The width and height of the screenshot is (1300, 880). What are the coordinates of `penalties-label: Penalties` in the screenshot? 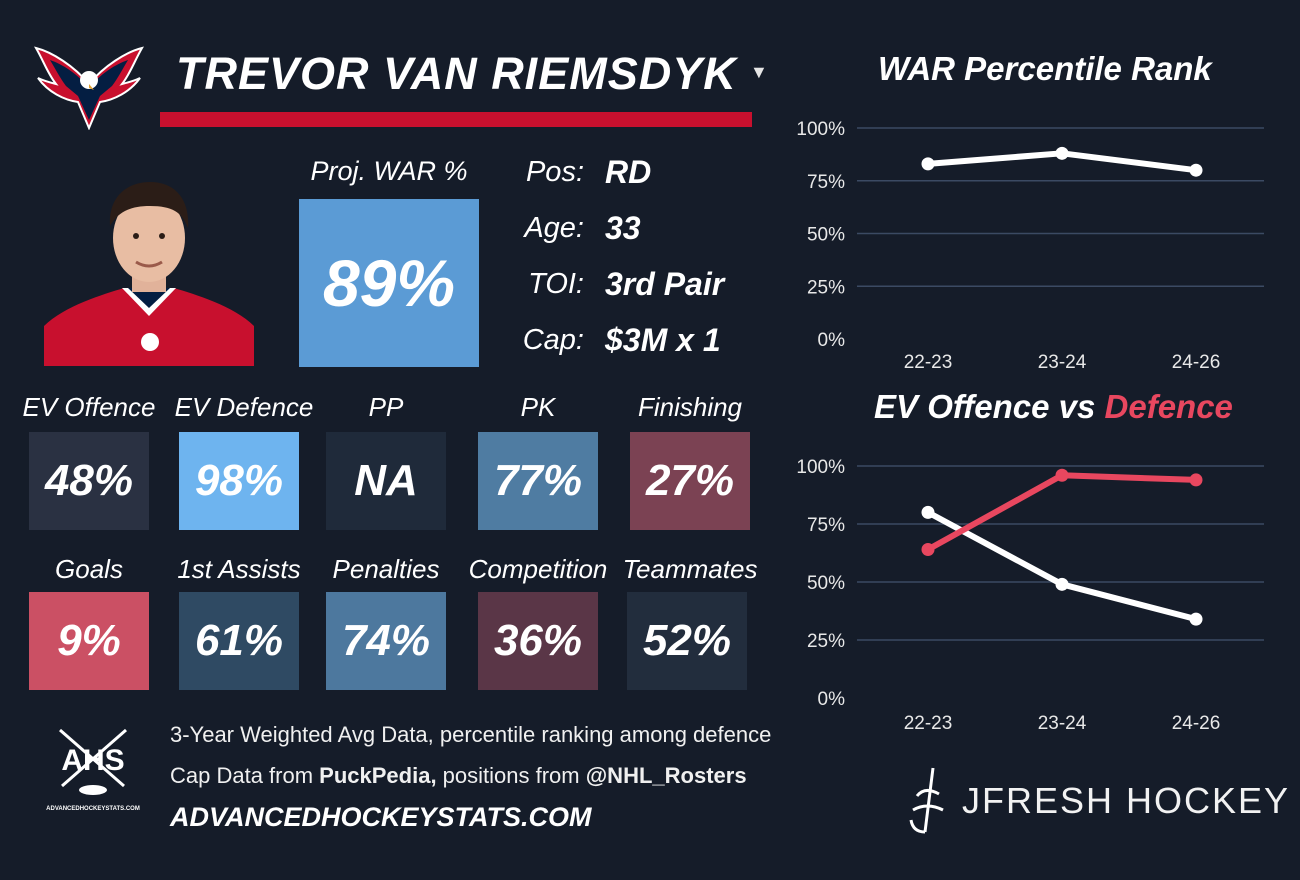 It's located at (386, 569).